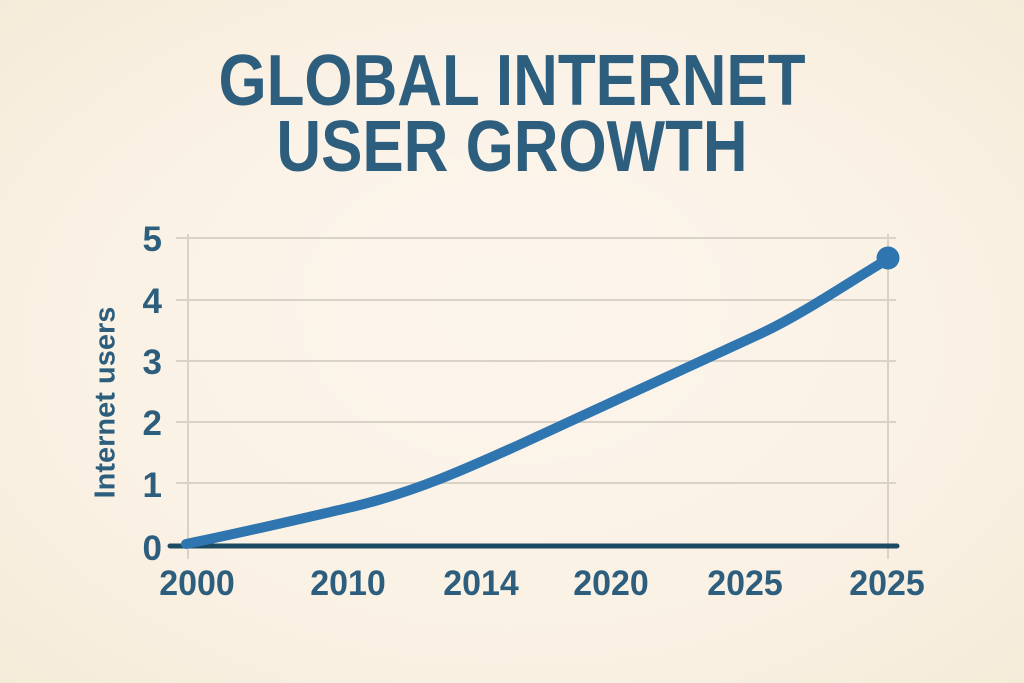  Describe the element at coordinates (197, 583) in the screenshot. I see `x-tick-label-2000: 2000` at that location.